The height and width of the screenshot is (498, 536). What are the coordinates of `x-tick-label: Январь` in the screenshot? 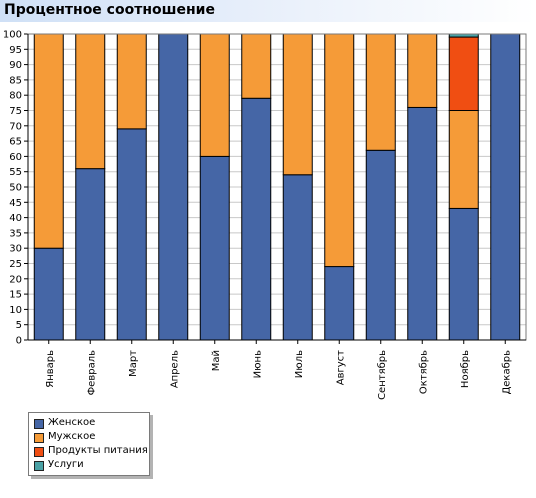 It's located at (50, 369).